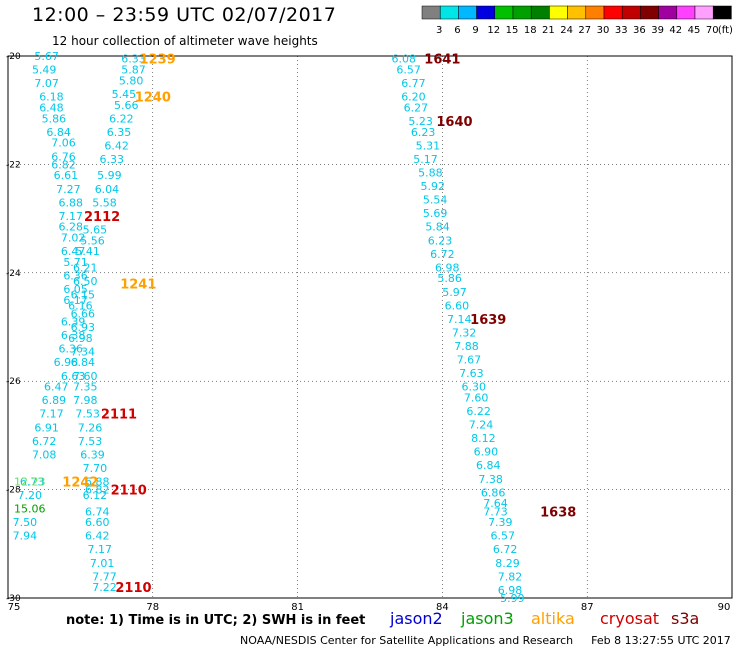 This screenshot has height=650, width=740. What do you see at coordinates (126, 105) in the screenshot?
I see `data-point-label: 5.66` at bounding box center [126, 105].